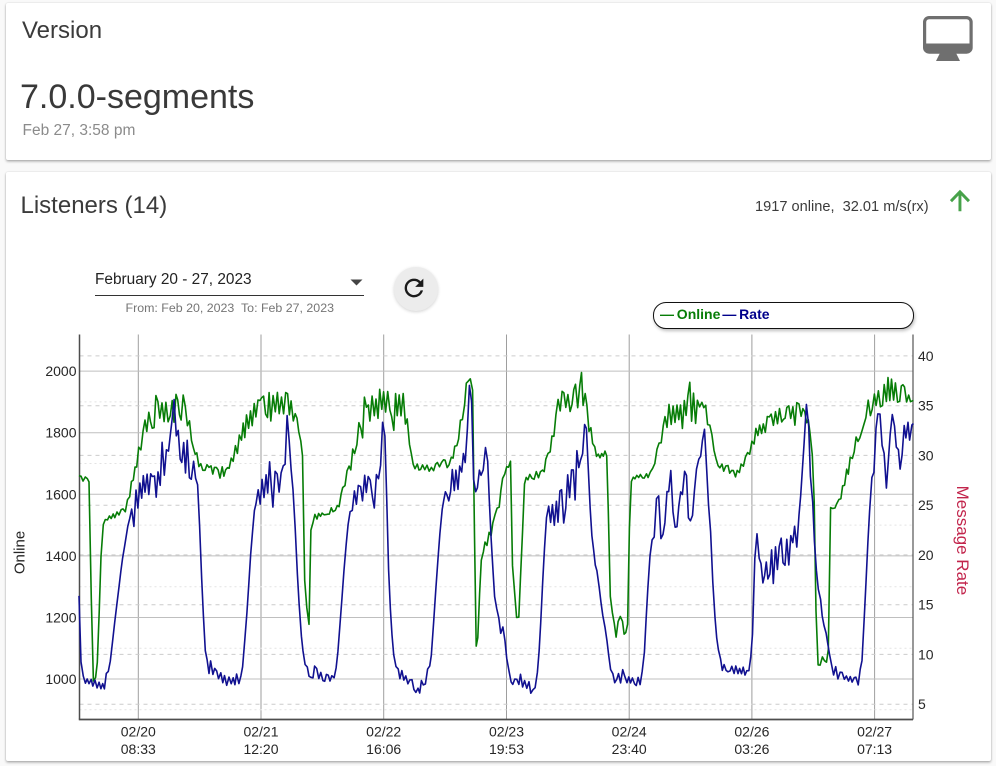 The height and width of the screenshot is (766, 996). Describe the element at coordinates (60, 556) in the screenshot. I see `svg-text: 1400` at that location.